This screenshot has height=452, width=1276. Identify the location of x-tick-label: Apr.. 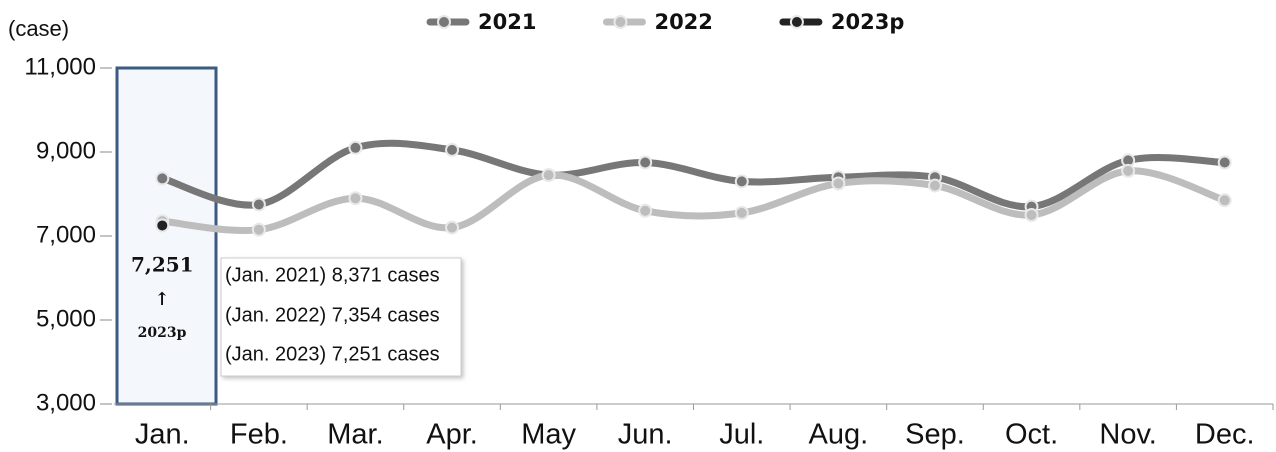
(452, 435).